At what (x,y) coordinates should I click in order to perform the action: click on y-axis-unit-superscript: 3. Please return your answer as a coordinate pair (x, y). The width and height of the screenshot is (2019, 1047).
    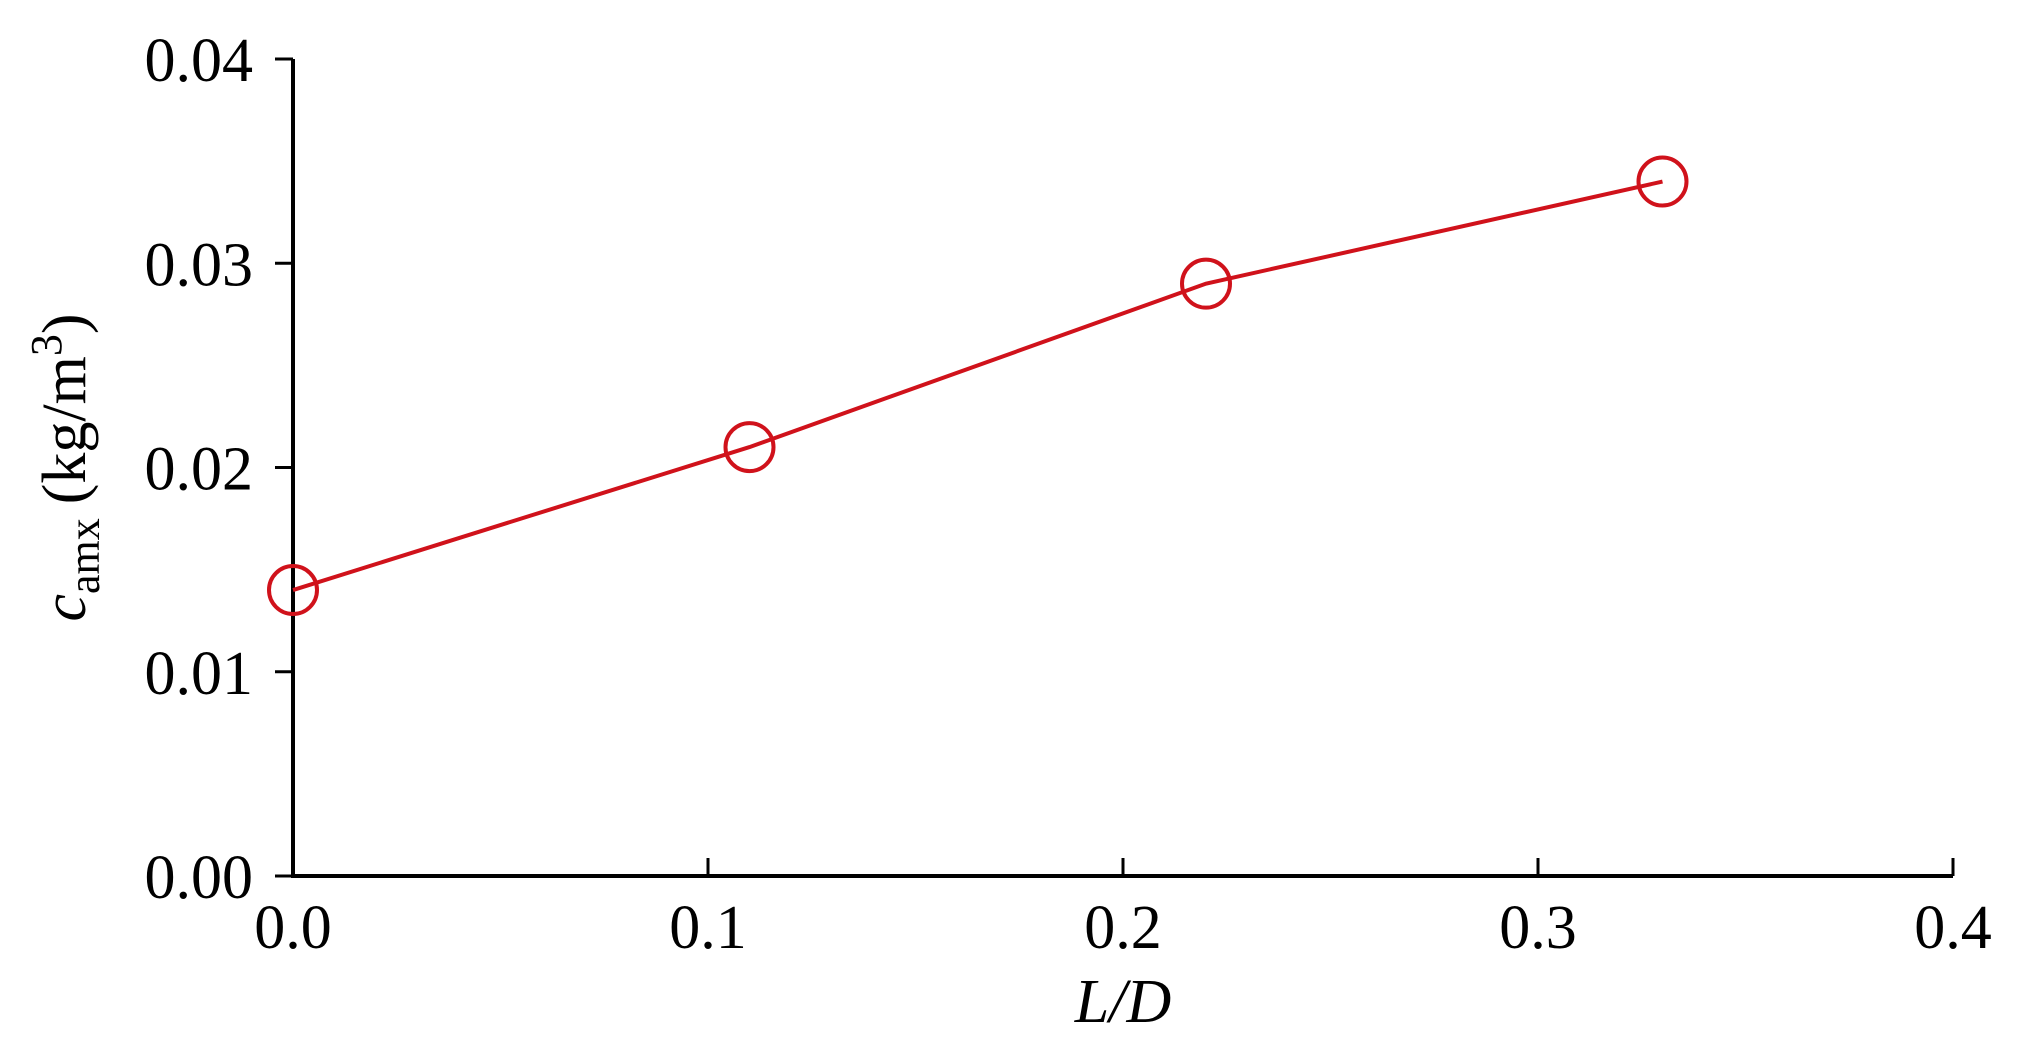
    Looking at the image, I should click on (46, 345).